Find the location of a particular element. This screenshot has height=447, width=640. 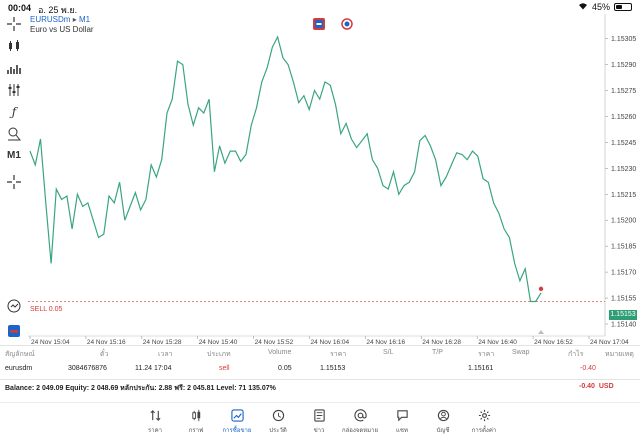

x-tick-label: 24 Nov 15:28 is located at coordinates (162, 342).